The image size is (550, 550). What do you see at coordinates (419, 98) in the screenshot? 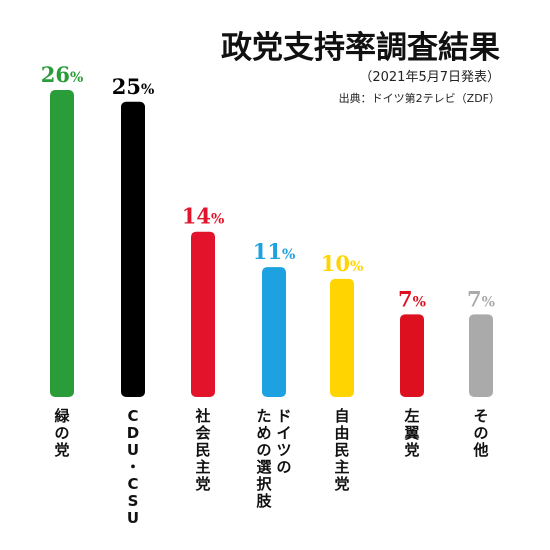
I see `chart-source: 出典：ドイツ第2テレビ（ZDF）` at bounding box center [419, 98].